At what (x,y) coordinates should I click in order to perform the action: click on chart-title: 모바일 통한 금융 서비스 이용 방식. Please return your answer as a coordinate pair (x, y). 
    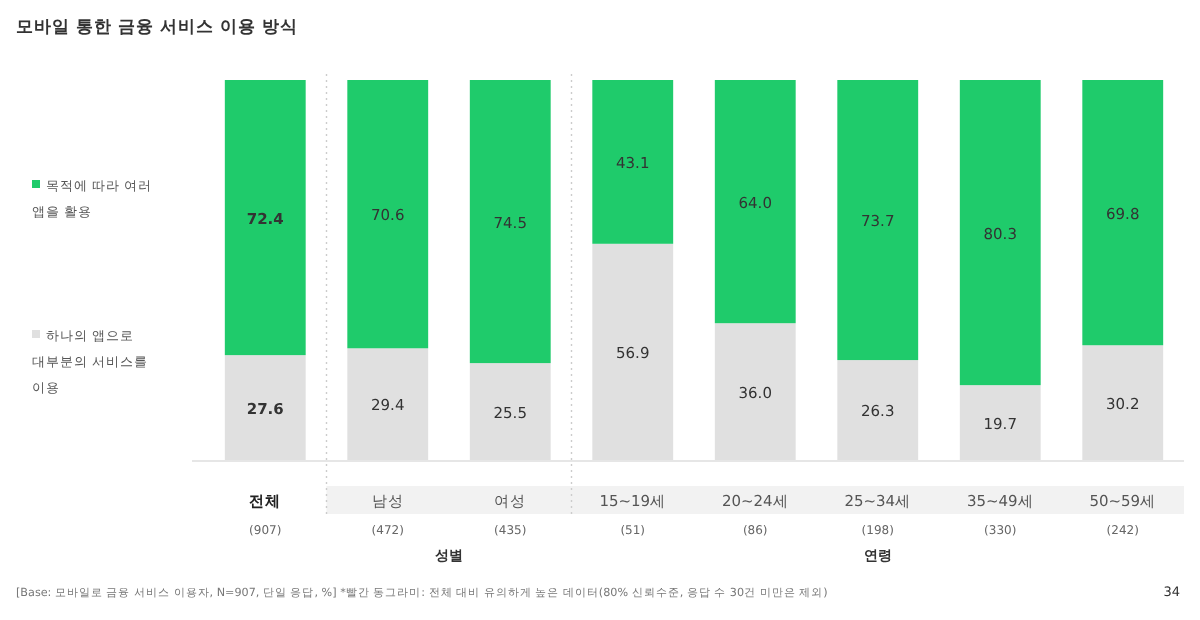
    Looking at the image, I should click on (157, 28).